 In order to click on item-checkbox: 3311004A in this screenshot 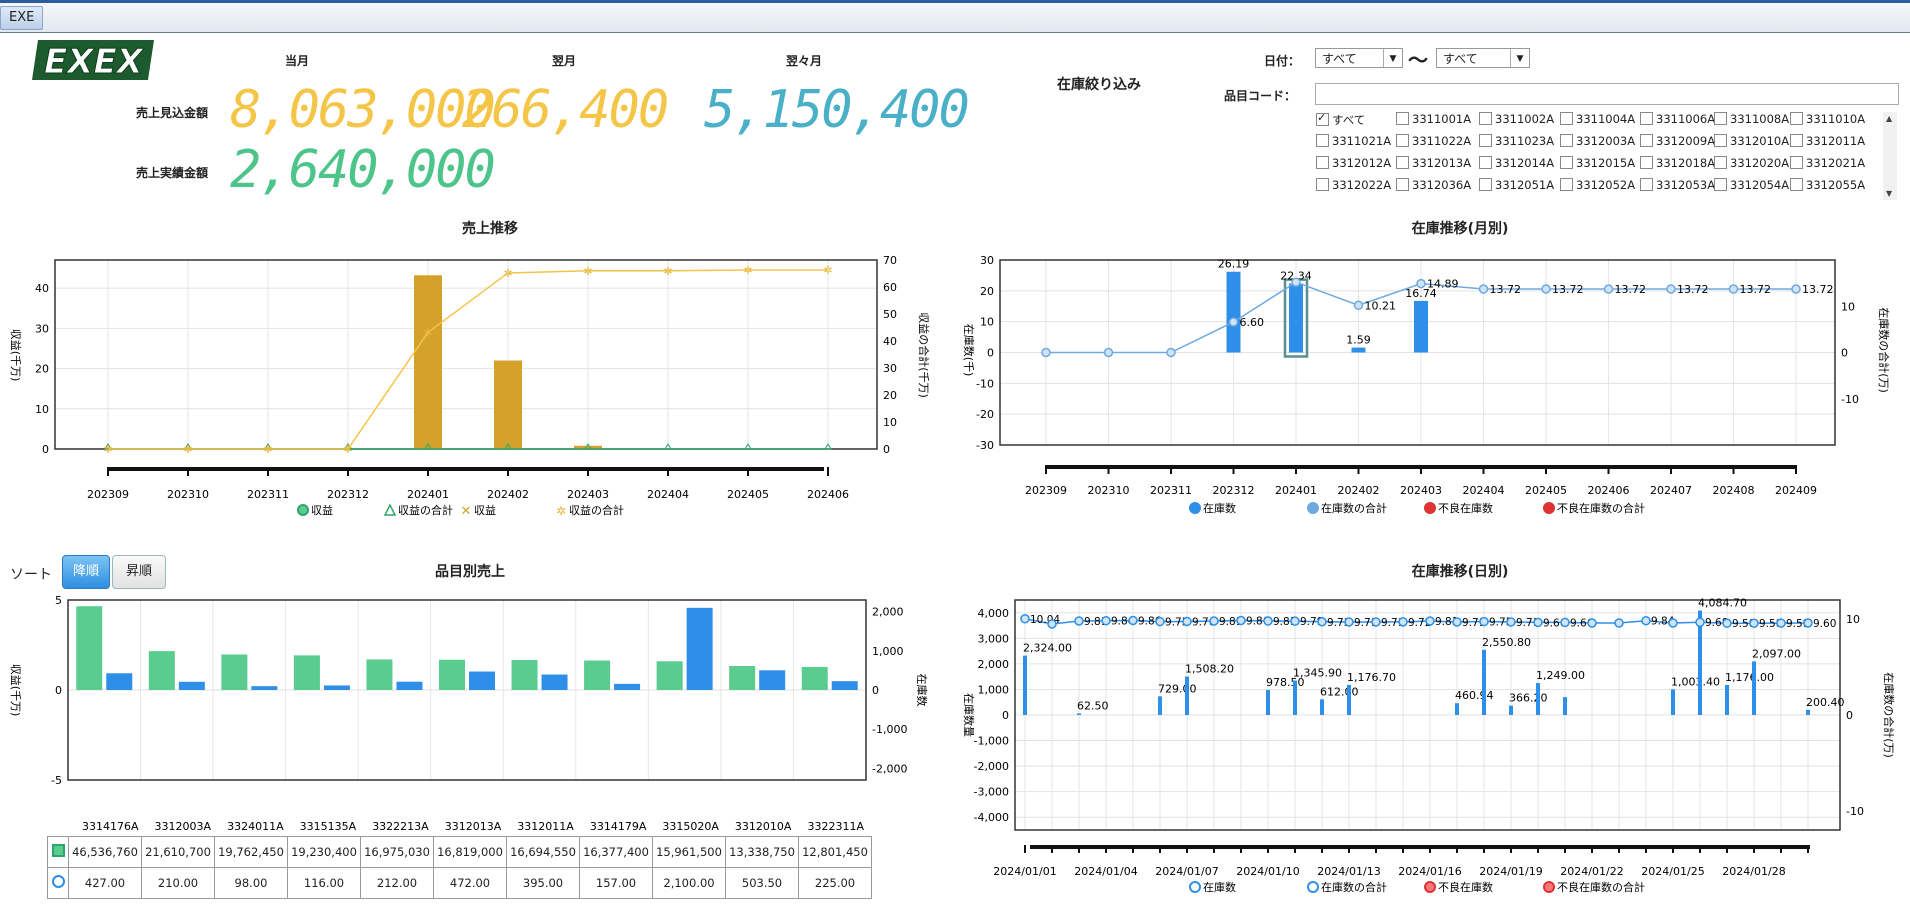, I will do `click(1597, 119)`.